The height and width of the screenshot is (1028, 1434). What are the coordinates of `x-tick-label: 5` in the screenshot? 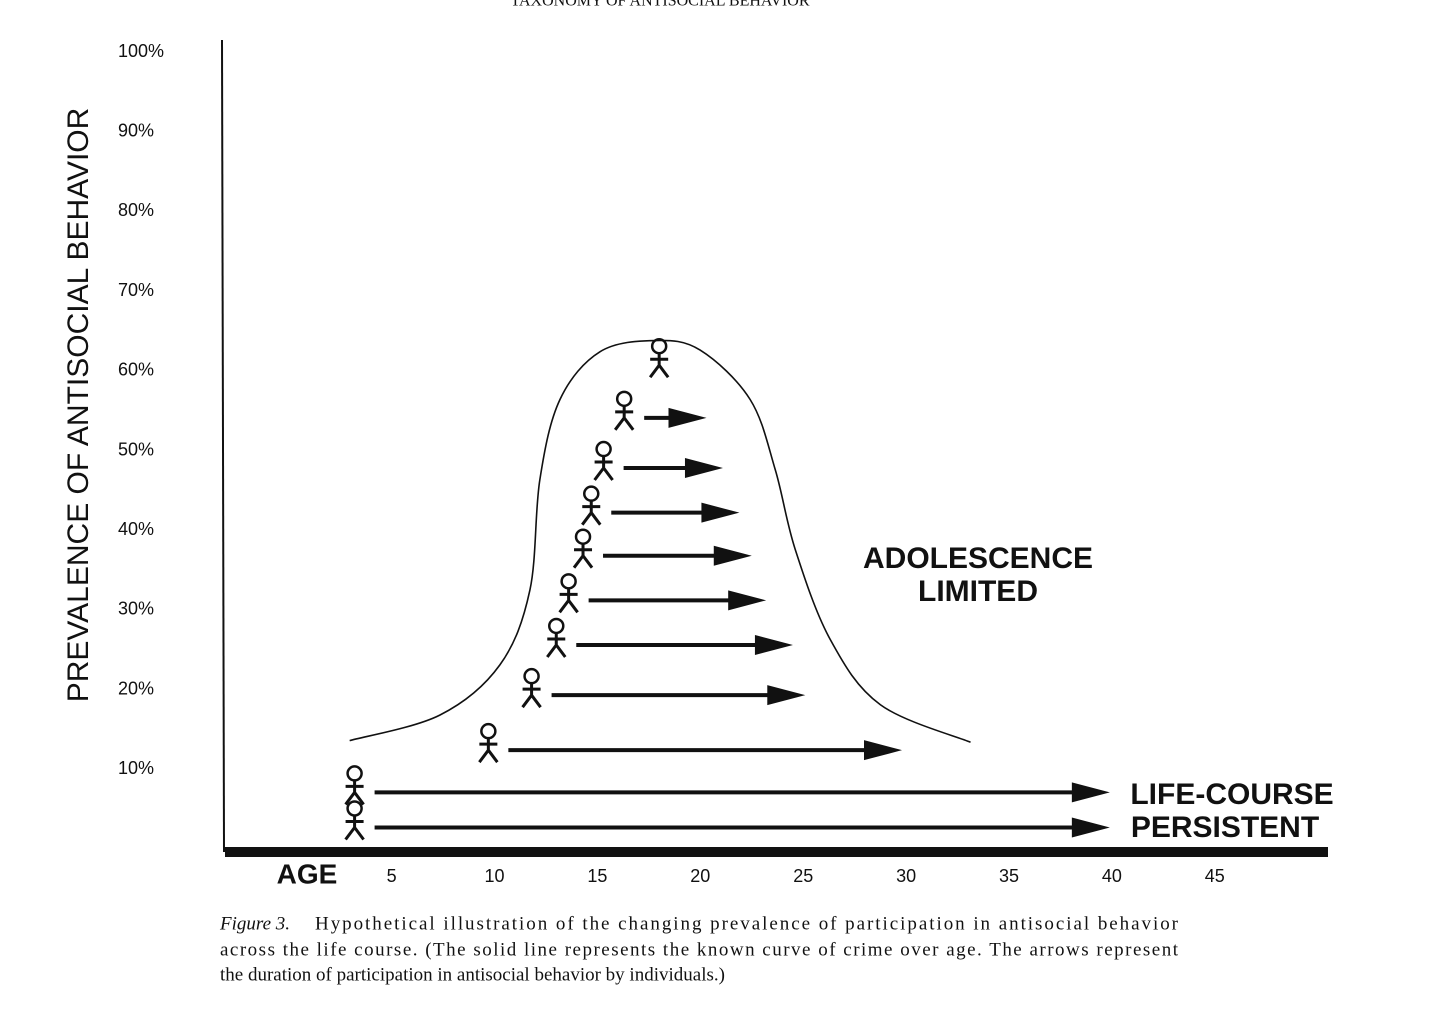 It's located at (392, 876).